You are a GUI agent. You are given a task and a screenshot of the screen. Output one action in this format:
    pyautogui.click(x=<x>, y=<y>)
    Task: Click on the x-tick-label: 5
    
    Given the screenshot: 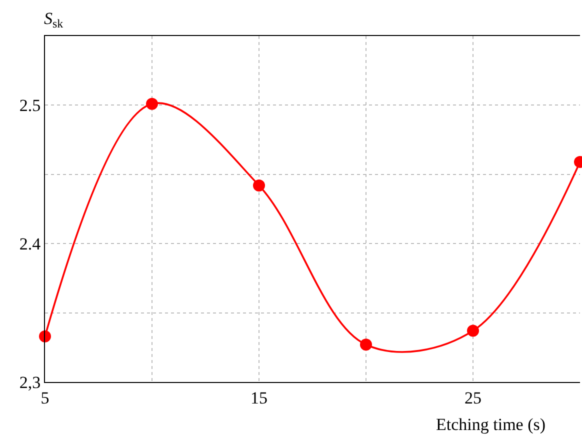 What is the action you would take?
    pyautogui.click(x=45, y=398)
    